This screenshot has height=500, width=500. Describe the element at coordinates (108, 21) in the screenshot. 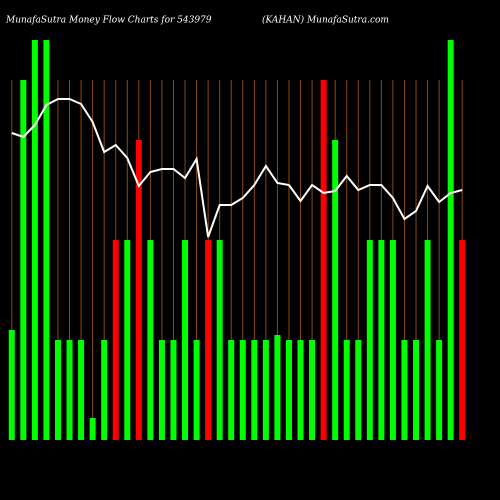

I see `chart-title: MunafaSutra Money Flow Charts for 543979` at that location.